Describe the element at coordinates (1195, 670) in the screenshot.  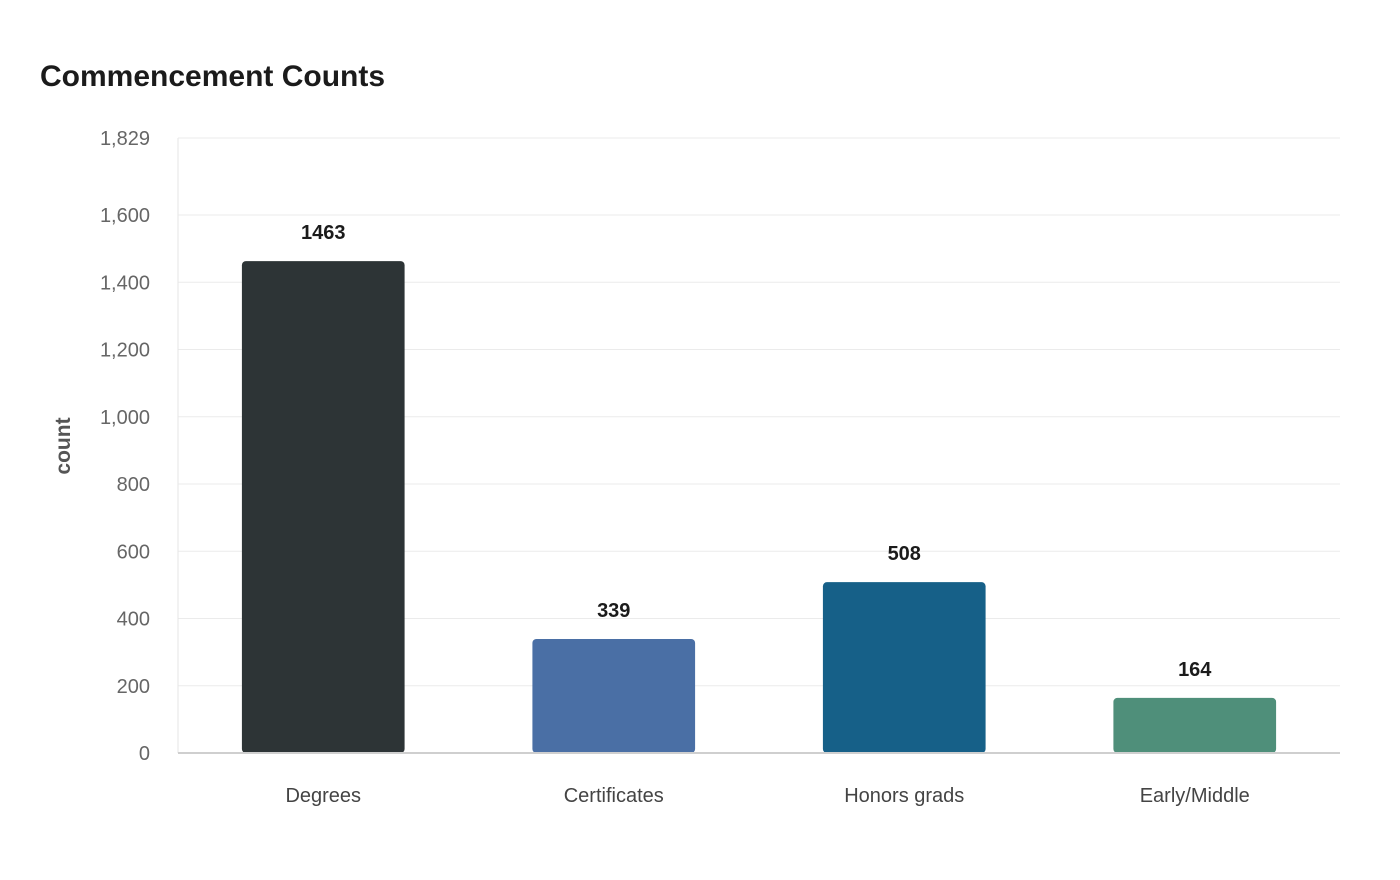
I see `bar-value-label: 164` at that location.